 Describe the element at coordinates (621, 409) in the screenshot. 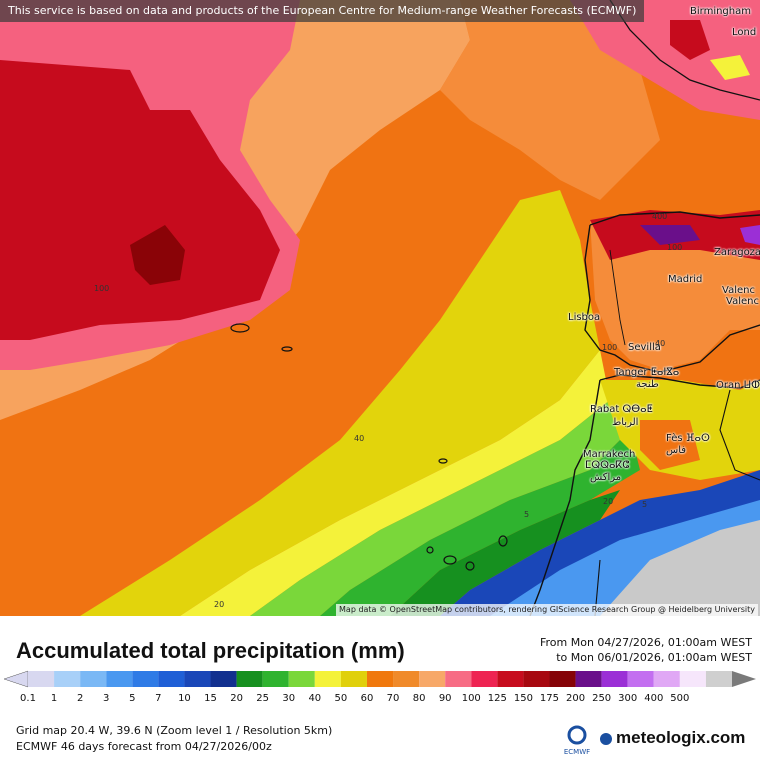

I see `city-label: Rabat ⵕⴱⴰⵟ` at that location.